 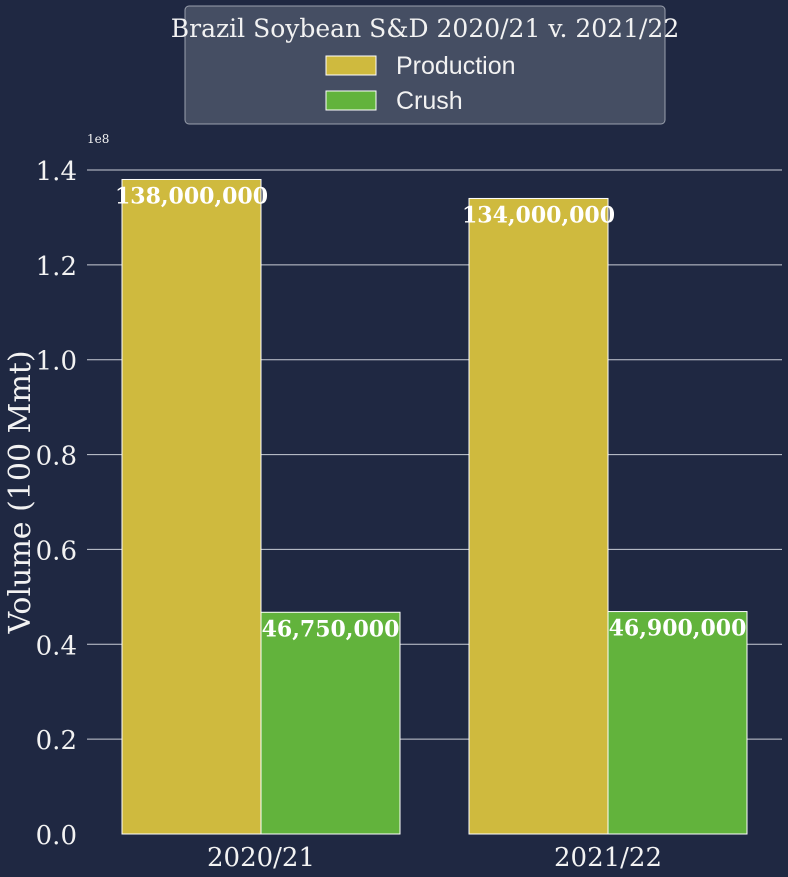 I want to click on data-label-crush-1: 46,900,000, so click(x=678, y=629).